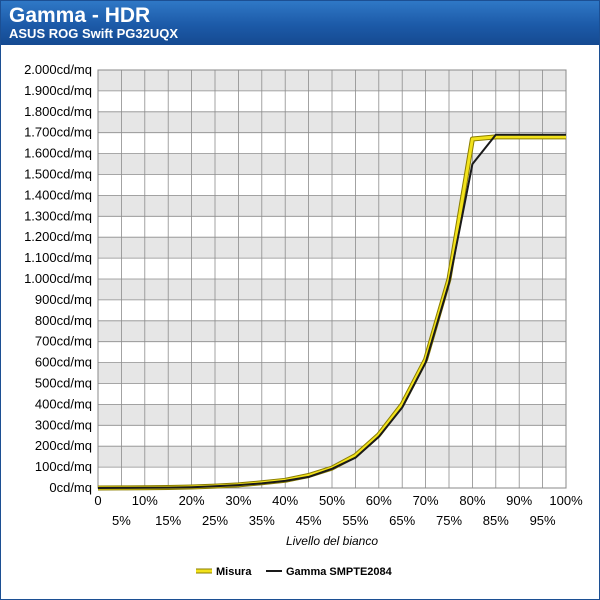 The image size is (600, 600). Describe the element at coordinates (58, 132) in the screenshot. I see `y-tick-label: 1.700cd/mq` at that location.